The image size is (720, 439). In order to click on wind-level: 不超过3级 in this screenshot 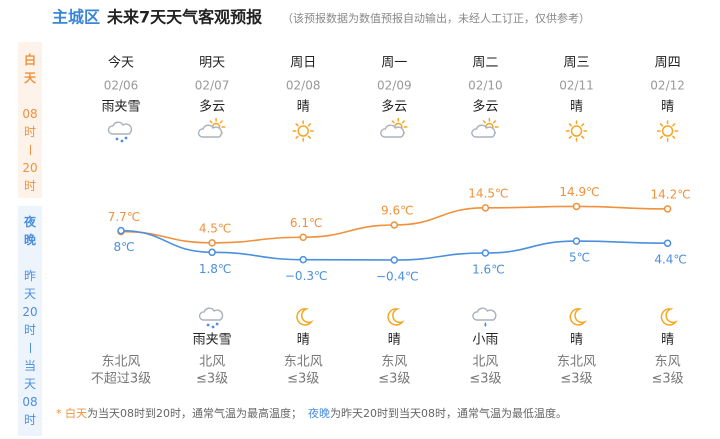, I will do `click(121, 379)`.